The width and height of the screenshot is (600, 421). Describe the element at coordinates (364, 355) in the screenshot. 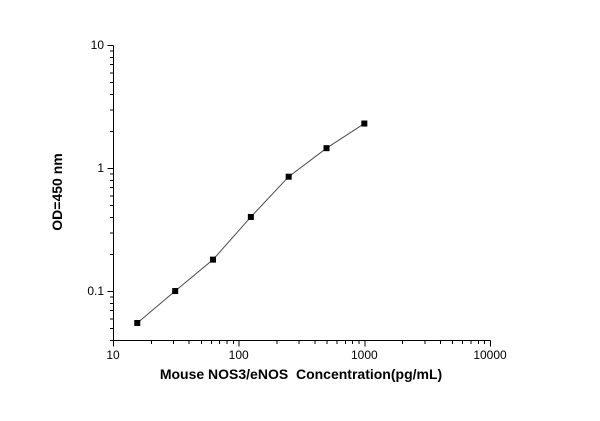

I see `x-tick-label: 1000` at that location.